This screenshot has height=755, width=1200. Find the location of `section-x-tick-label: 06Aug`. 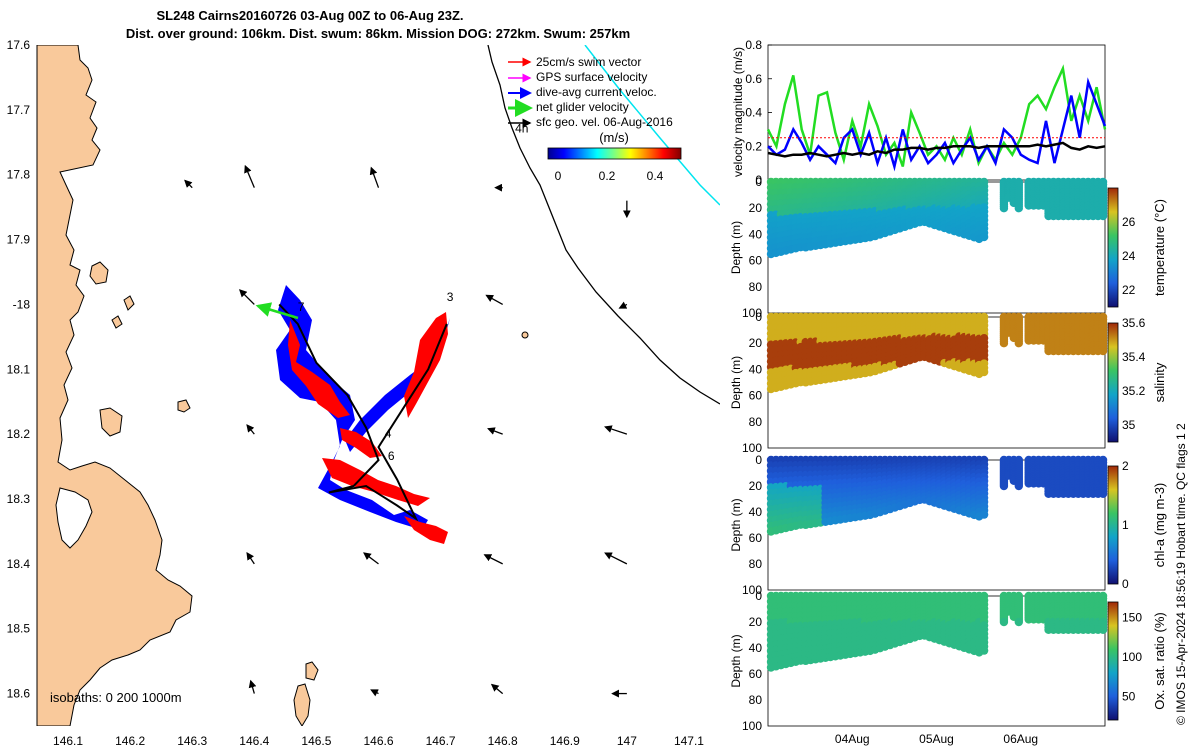

section-x-tick-label: 06Aug is located at coordinates (1020, 739).